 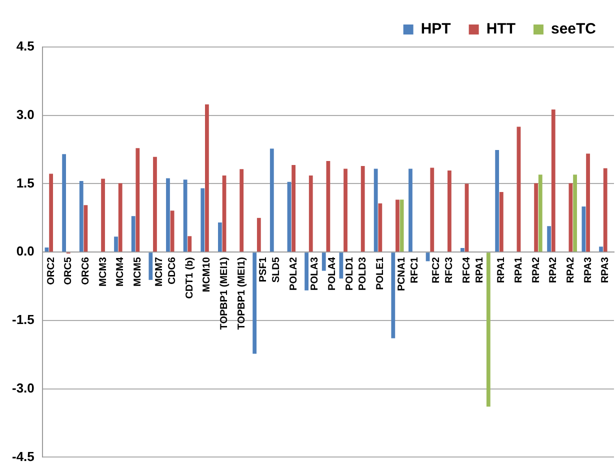 I want to click on x-tick-label: ORC2, so click(x=51, y=270).